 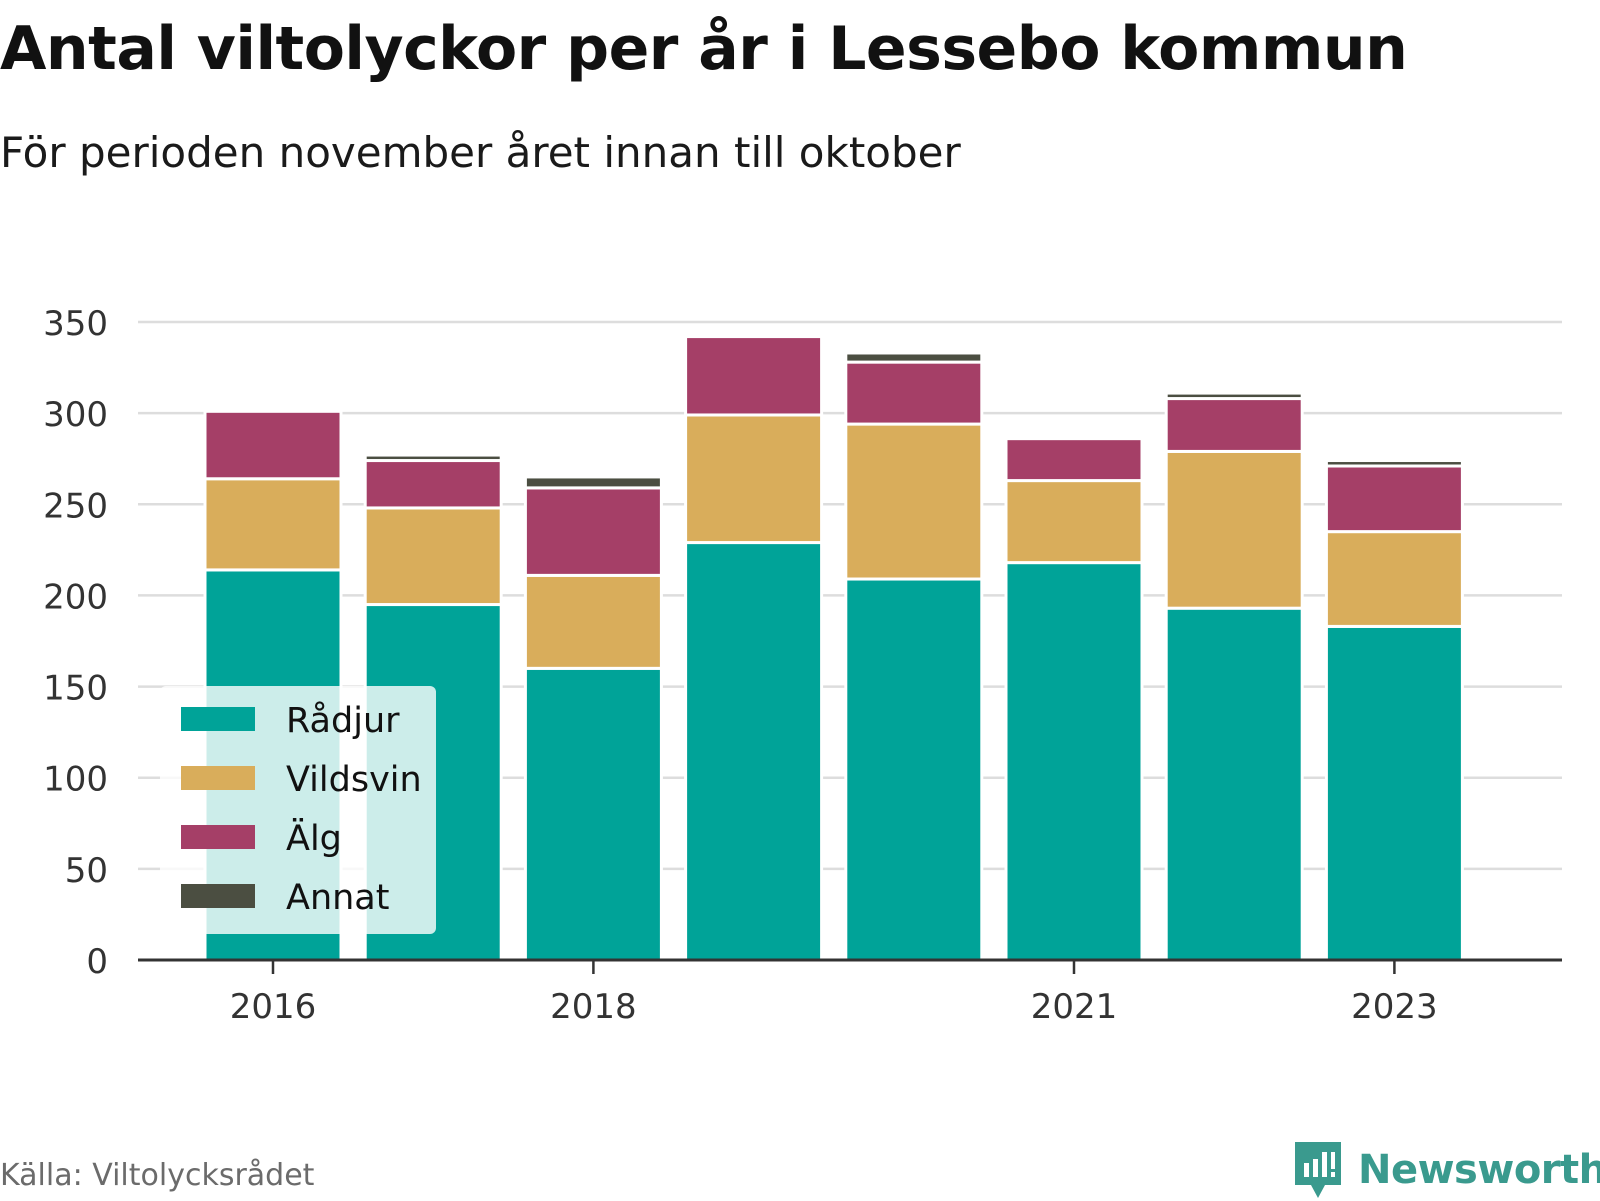 I want to click on y-axis: 0 50 100 150 200 250 300 350, so click(x=75, y=643).